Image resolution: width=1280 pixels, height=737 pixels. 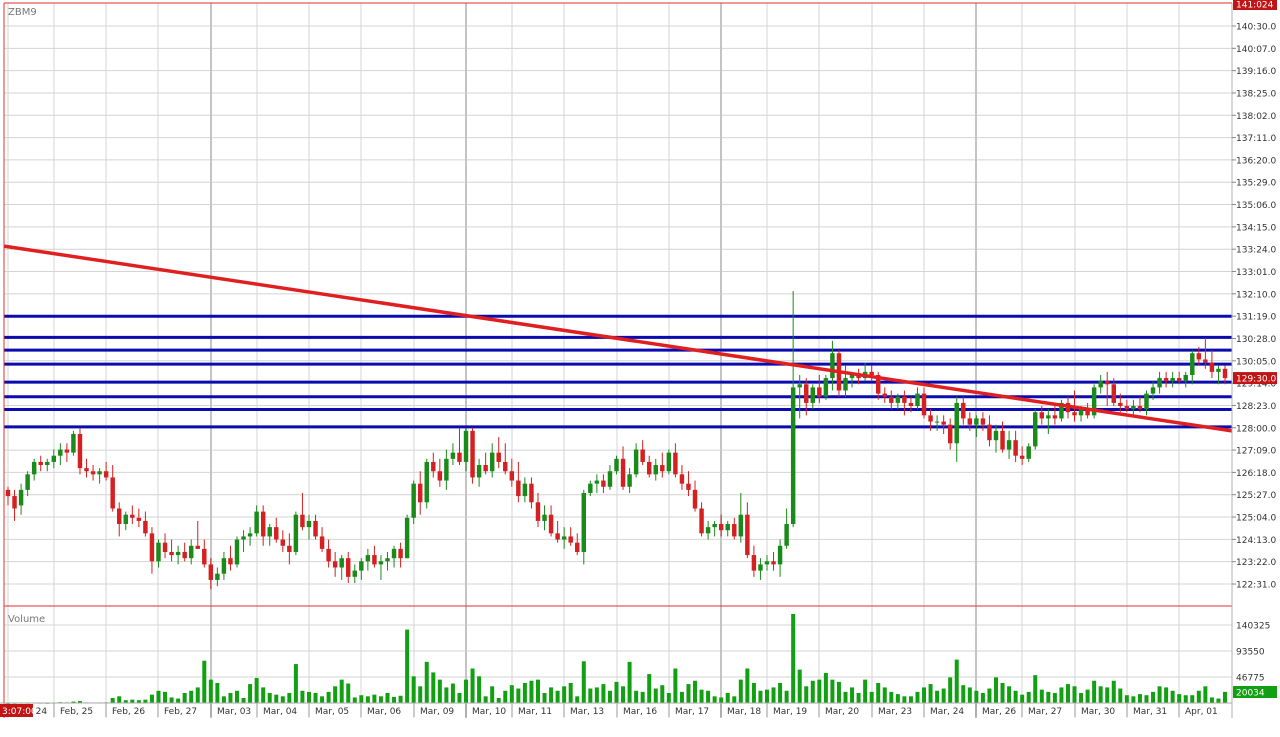 What do you see at coordinates (489, 712) in the screenshot?
I see `date-tick-label: Mar, 10` at bounding box center [489, 712].